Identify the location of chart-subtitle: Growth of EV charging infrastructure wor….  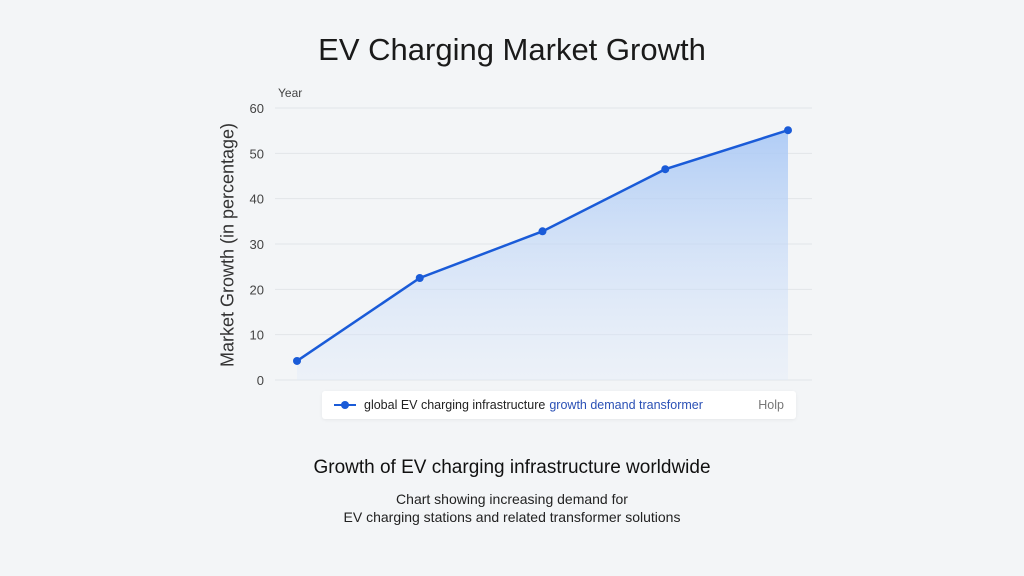
(512, 467).